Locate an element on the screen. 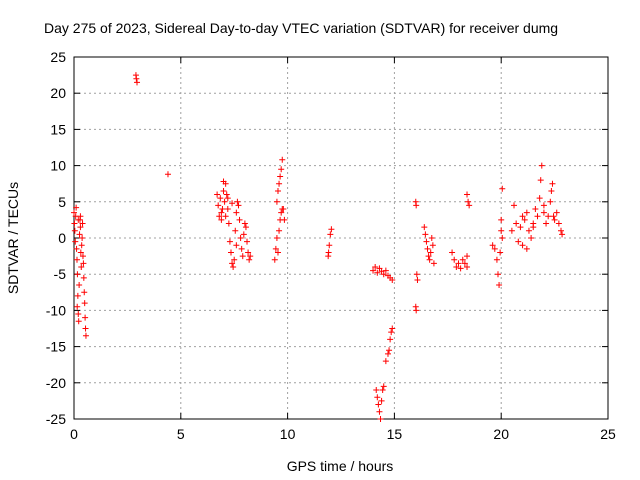  x-tick-label: 5 is located at coordinates (181, 434).